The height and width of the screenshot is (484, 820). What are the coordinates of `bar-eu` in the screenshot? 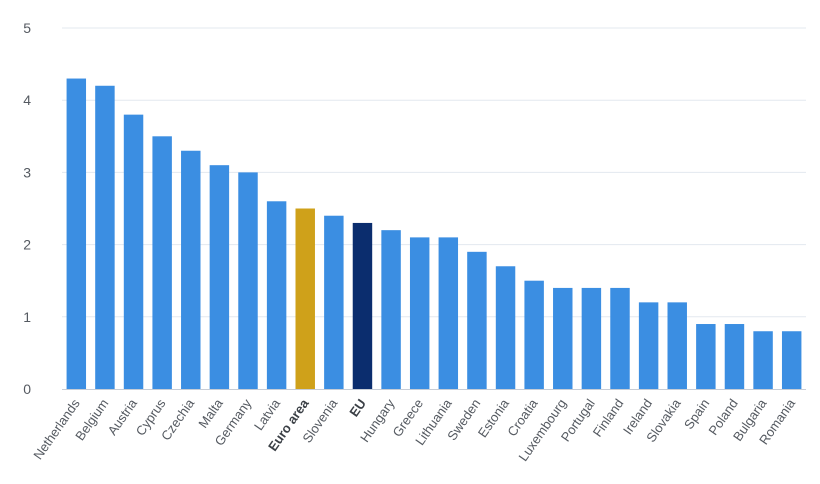 It's located at (362, 305).